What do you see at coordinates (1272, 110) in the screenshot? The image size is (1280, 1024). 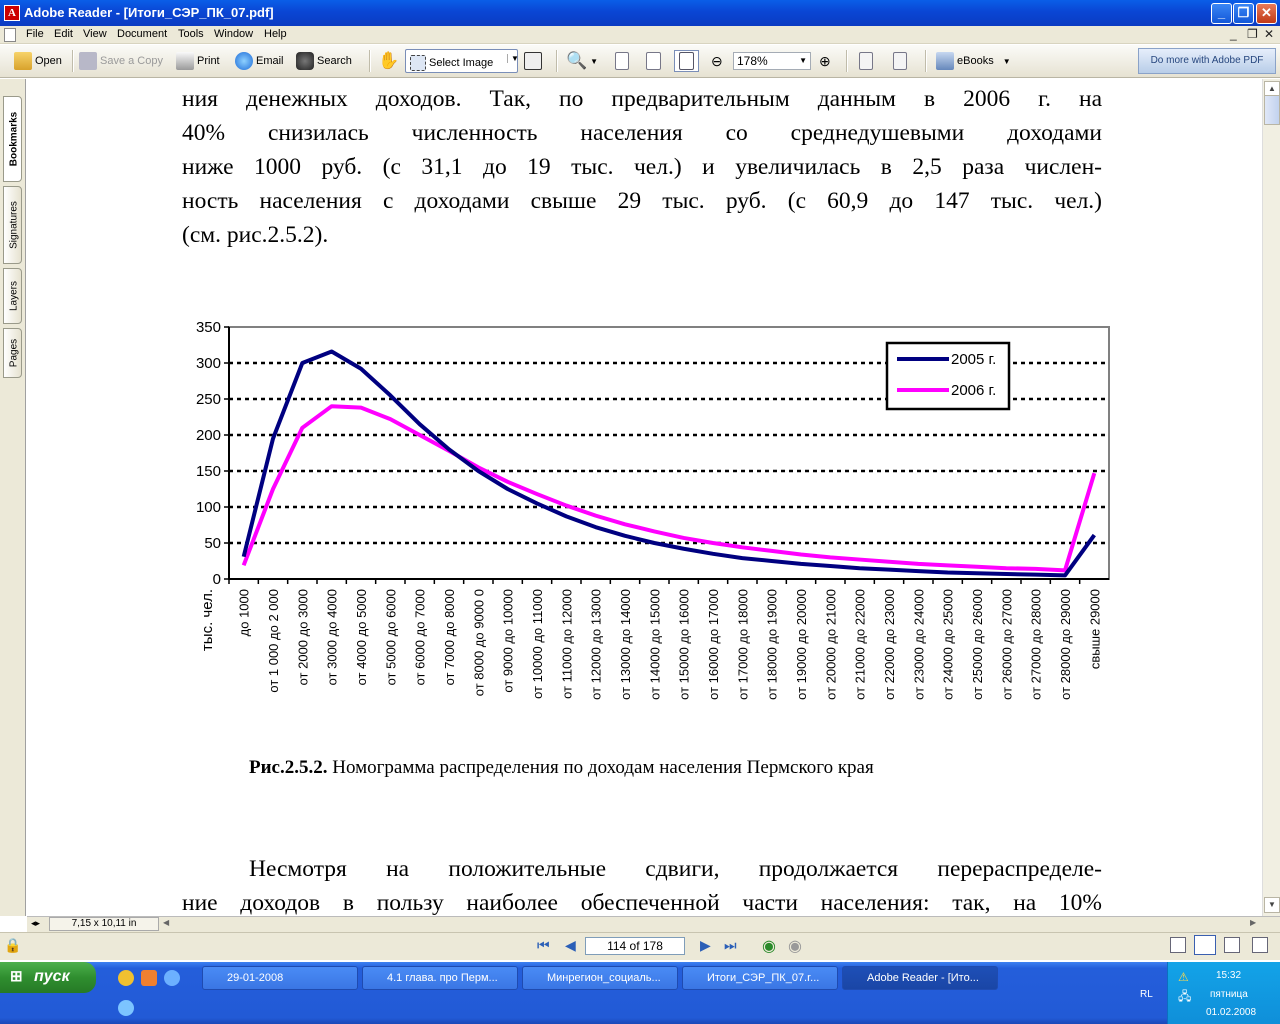 I see `scroll-thumb` at bounding box center [1272, 110].